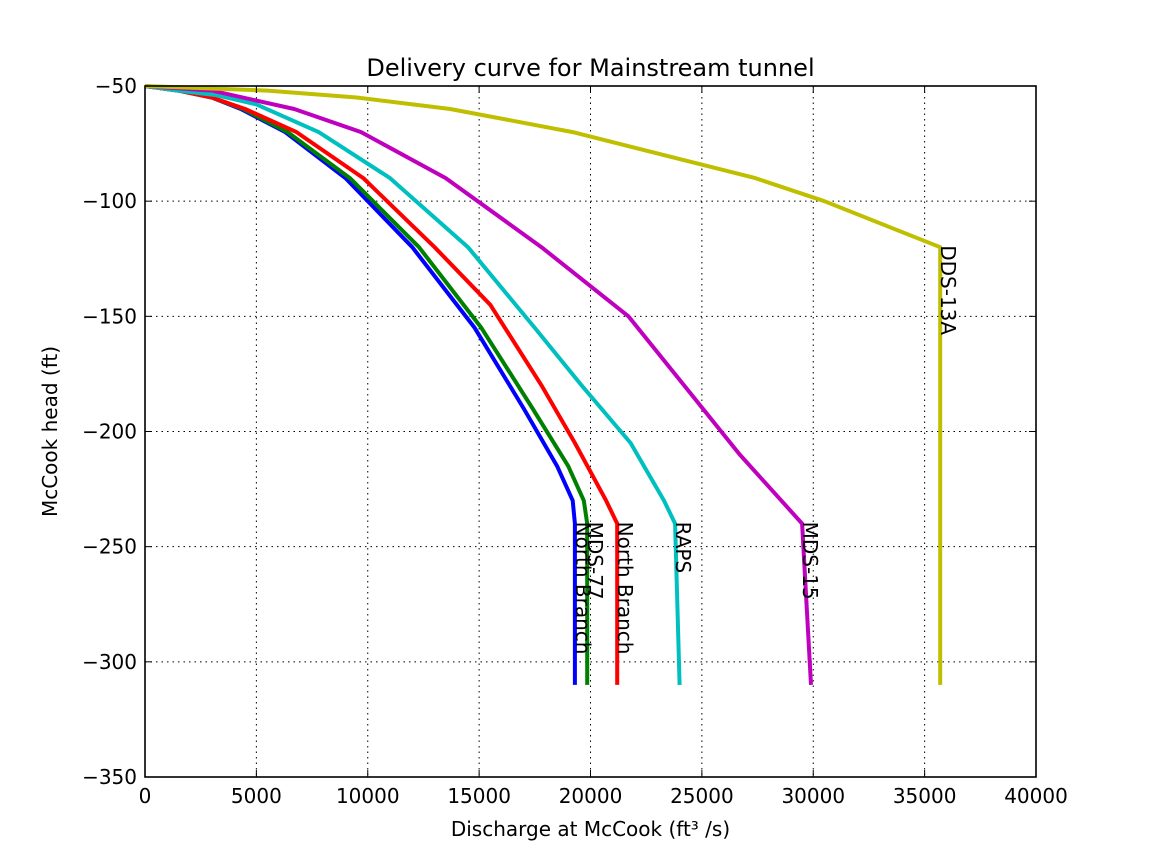 The height and width of the screenshot is (864, 1152). What do you see at coordinates (109, 662) in the screenshot?
I see `y-tick-label: −300` at bounding box center [109, 662].